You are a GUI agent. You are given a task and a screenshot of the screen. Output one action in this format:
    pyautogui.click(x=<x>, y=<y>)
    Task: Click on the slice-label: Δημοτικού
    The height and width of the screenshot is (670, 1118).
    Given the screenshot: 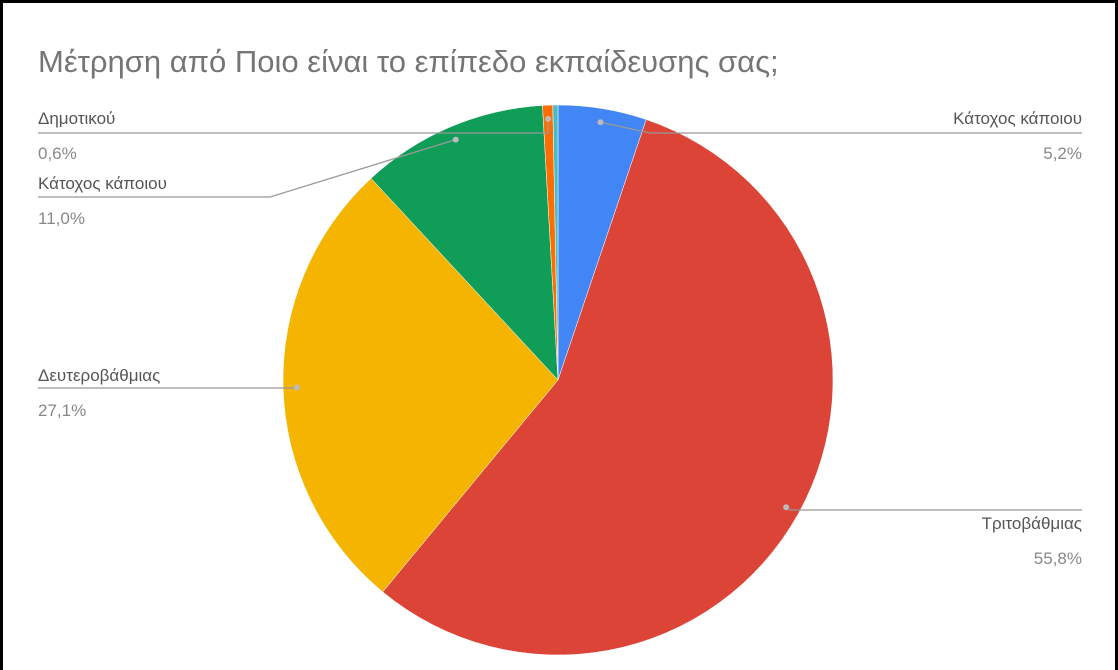 What is the action you would take?
    pyautogui.click(x=76, y=118)
    